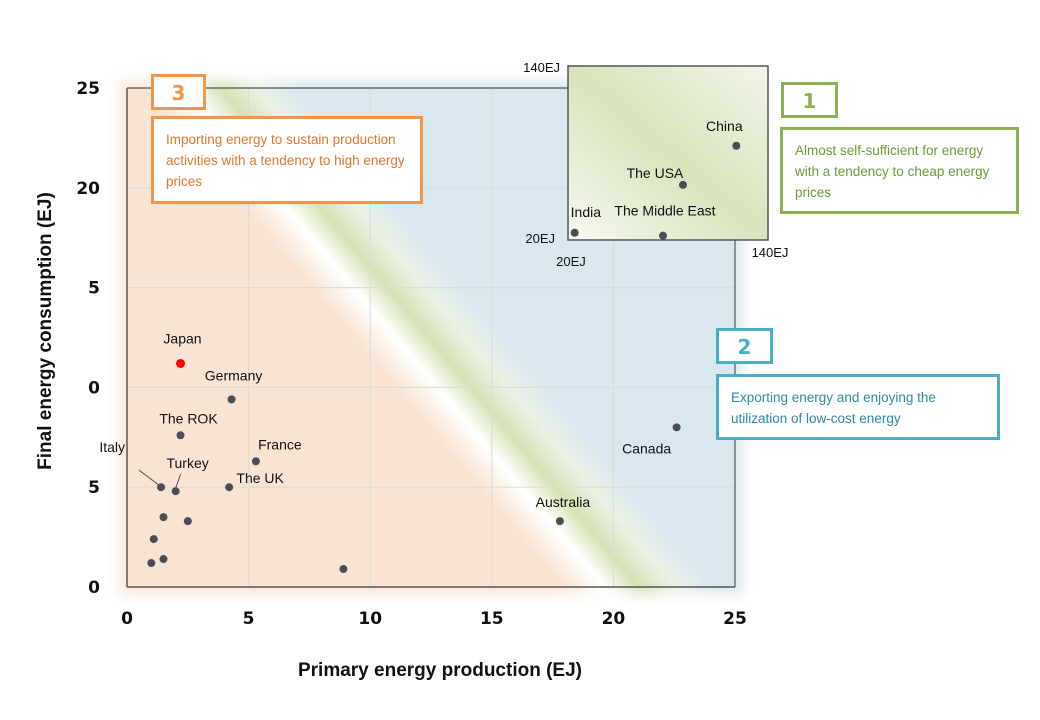  I want to click on inset-point-label: China, so click(724, 126).